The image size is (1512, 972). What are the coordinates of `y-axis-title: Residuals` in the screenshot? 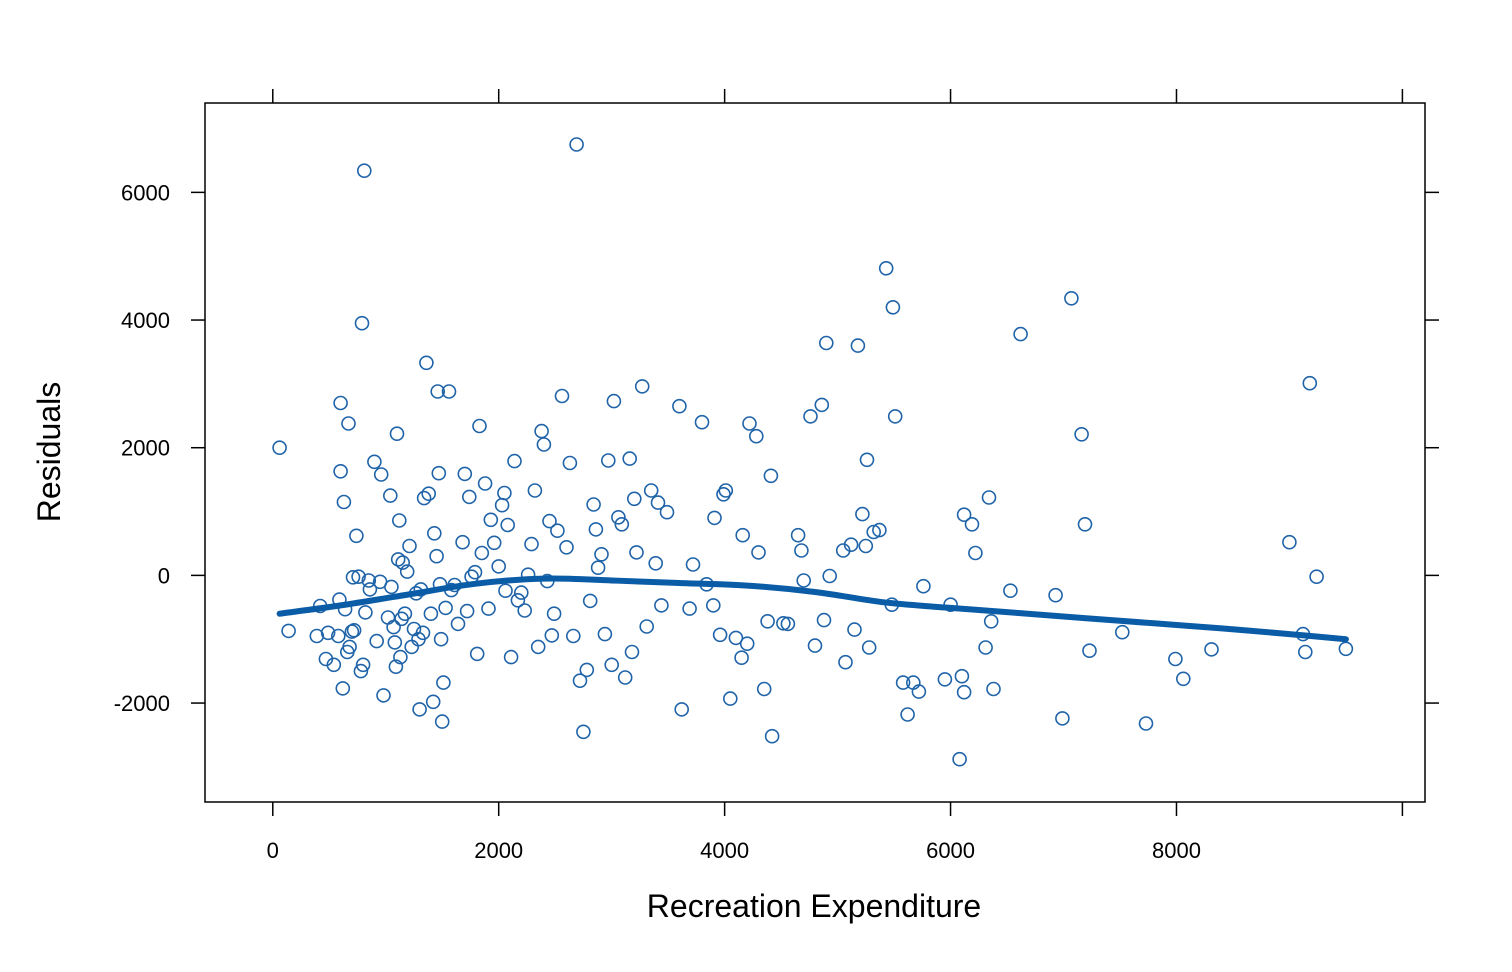 It's located at (49, 452).